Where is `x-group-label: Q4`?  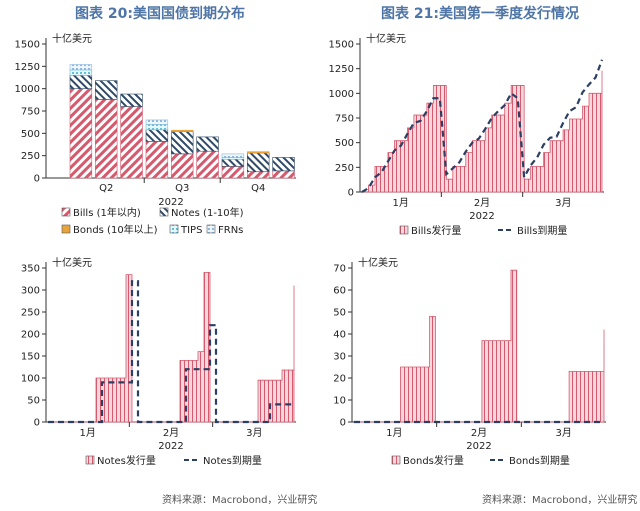 x-group-label: Q4 is located at coordinates (258, 188).